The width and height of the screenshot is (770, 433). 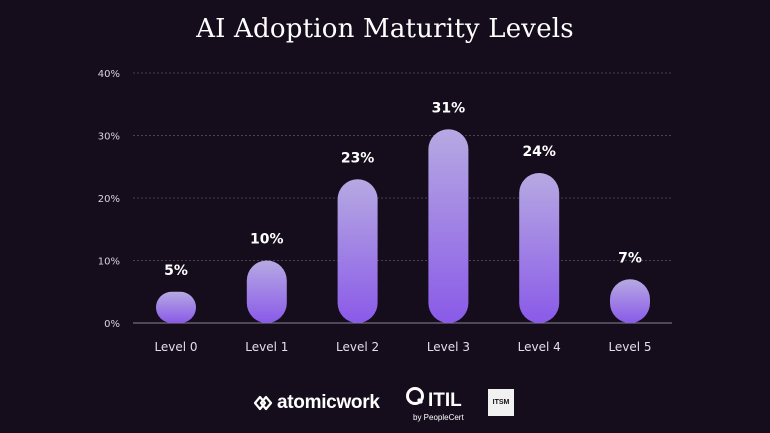 What do you see at coordinates (328, 402) in the screenshot?
I see `atomicwork-text: atomicwork` at bounding box center [328, 402].